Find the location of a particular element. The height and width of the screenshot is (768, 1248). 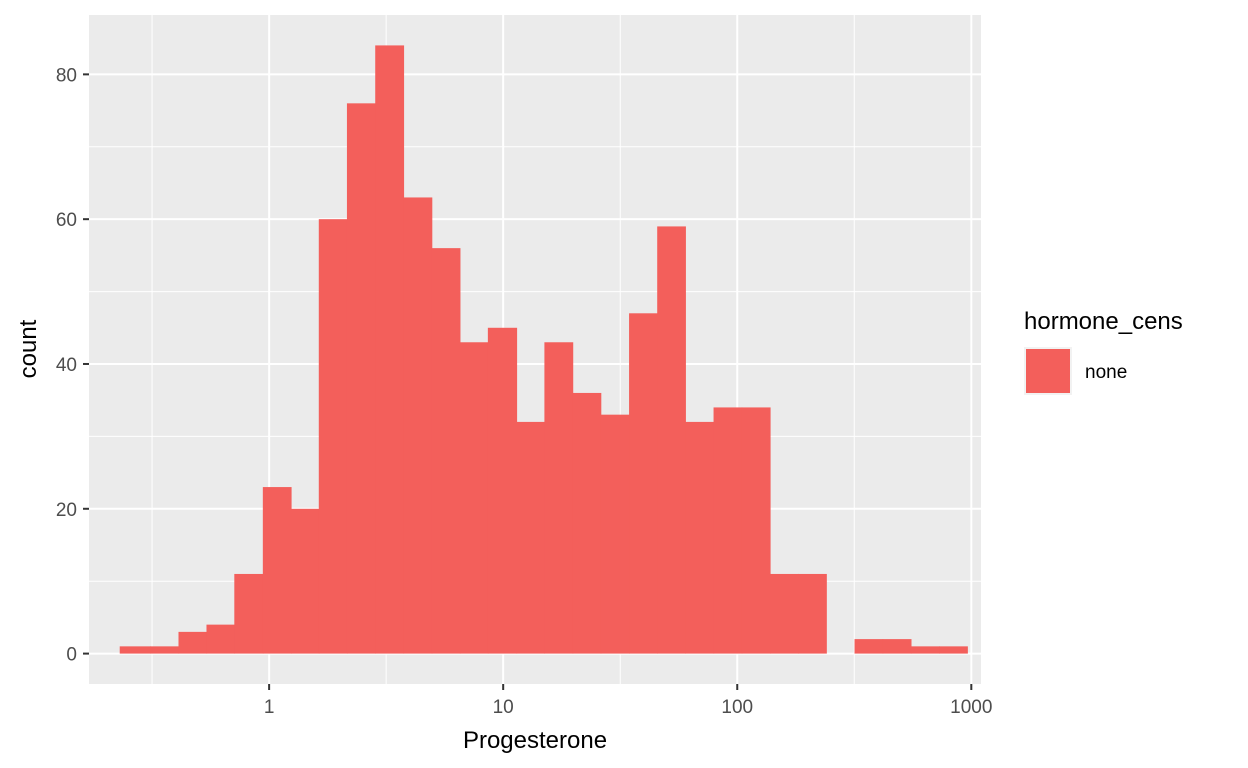

y-axis-title: count is located at coordinates (28, 348).